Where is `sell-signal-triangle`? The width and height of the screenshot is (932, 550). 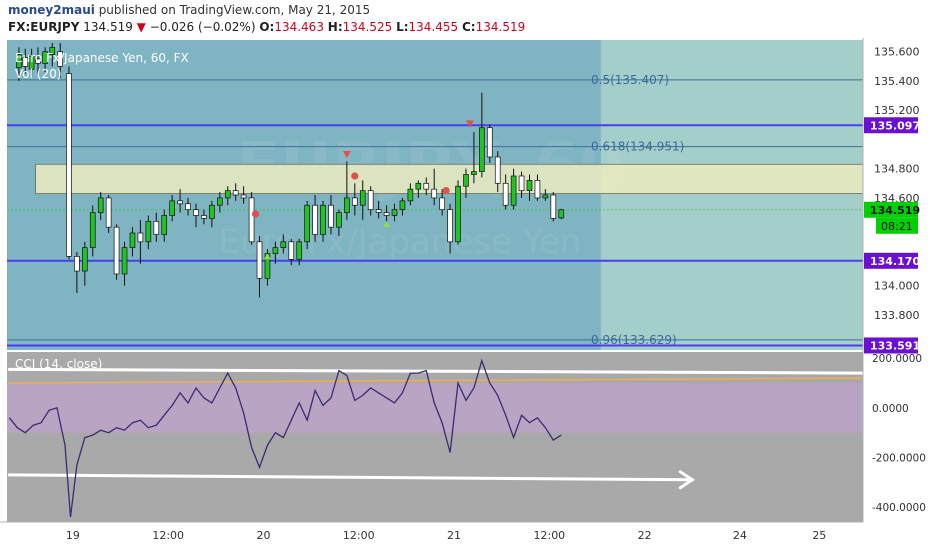
sell-signal-triangle is located at coordinates (346, 155).